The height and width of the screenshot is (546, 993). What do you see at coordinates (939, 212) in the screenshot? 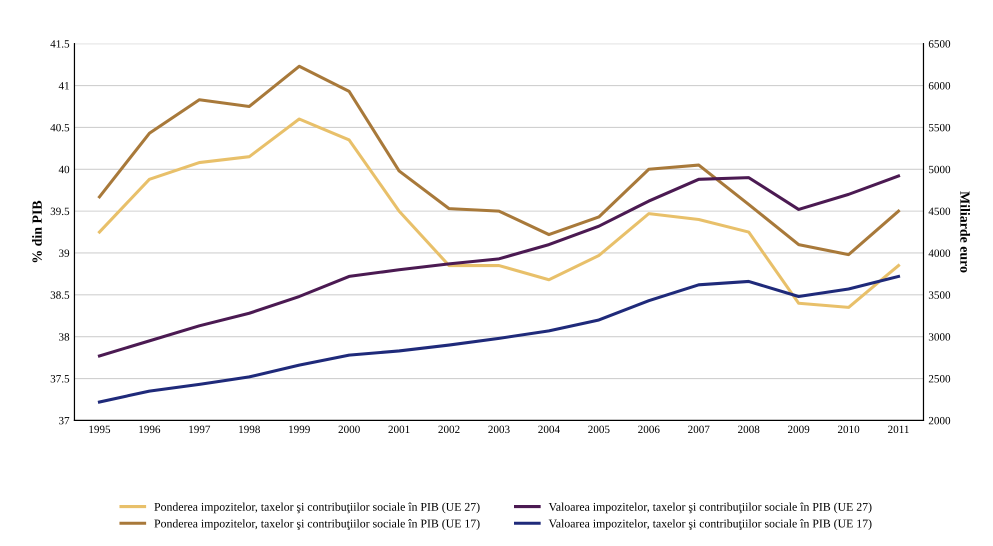
I see `y2-tick-label: 4500` at bounding box center [939, 212].